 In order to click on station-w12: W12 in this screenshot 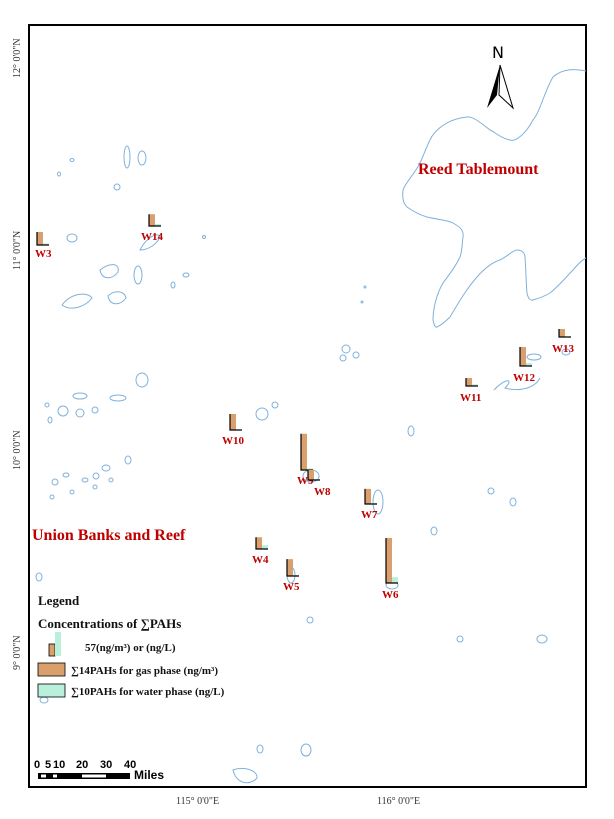, I will do `click(524, 365)`.